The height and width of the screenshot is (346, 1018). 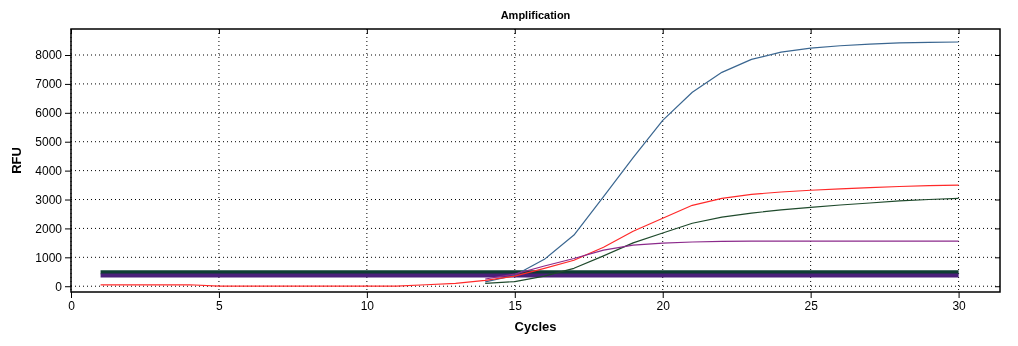 What do you see at coordinates (535, 326) in the screenshot?
I see `x-axis-title: Cycles` at bounding box center [535, 326].